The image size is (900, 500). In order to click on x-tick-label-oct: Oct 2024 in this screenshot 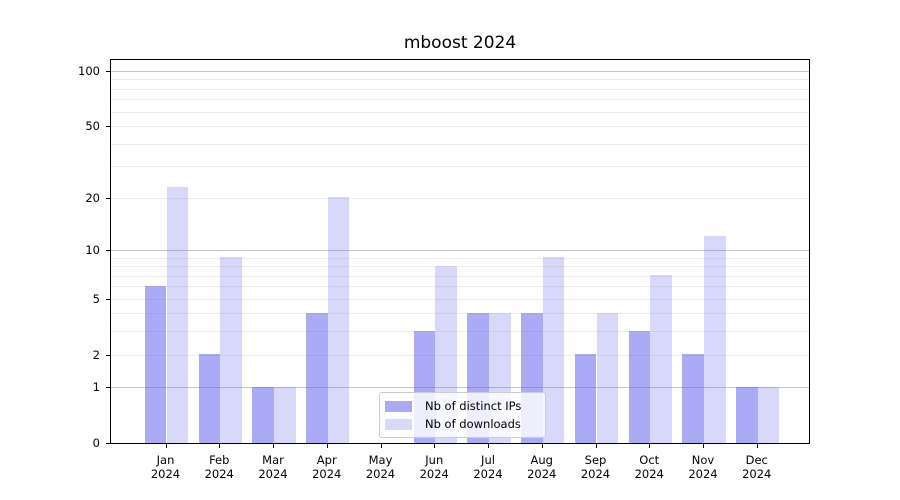, I will do `click(649, 467)`.